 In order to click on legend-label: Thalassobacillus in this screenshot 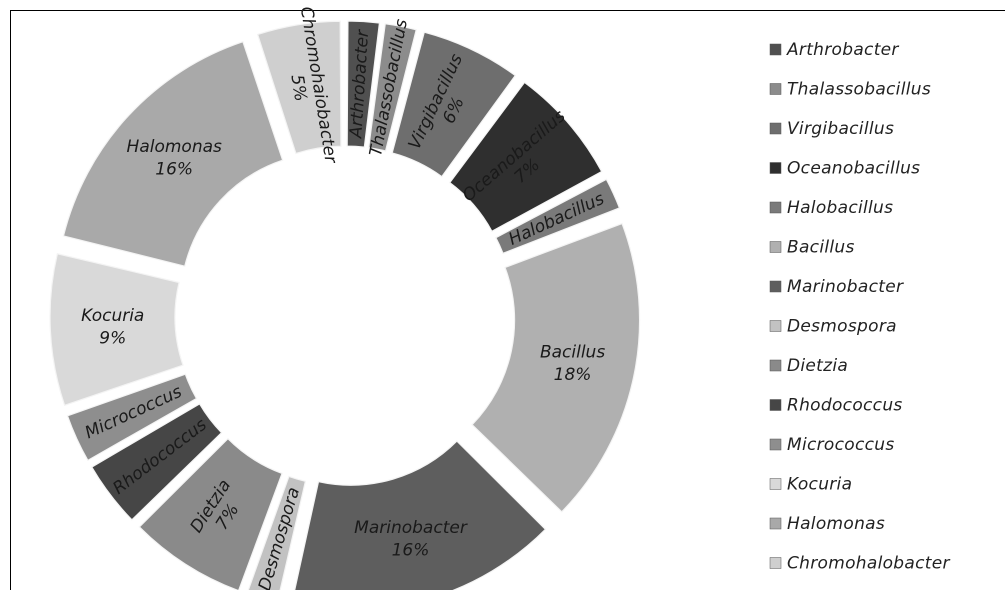, I will do `click(859, 90)`.